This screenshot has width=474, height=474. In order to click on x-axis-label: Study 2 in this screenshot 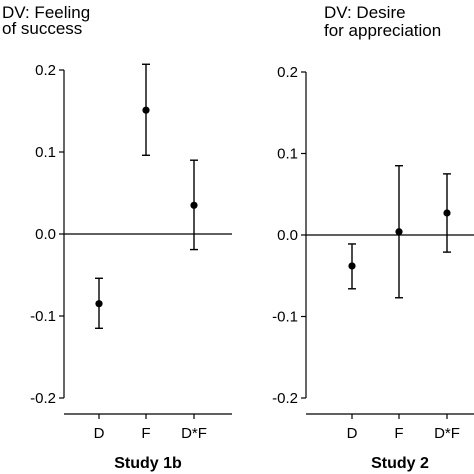, I will do `click(400, 463)`.